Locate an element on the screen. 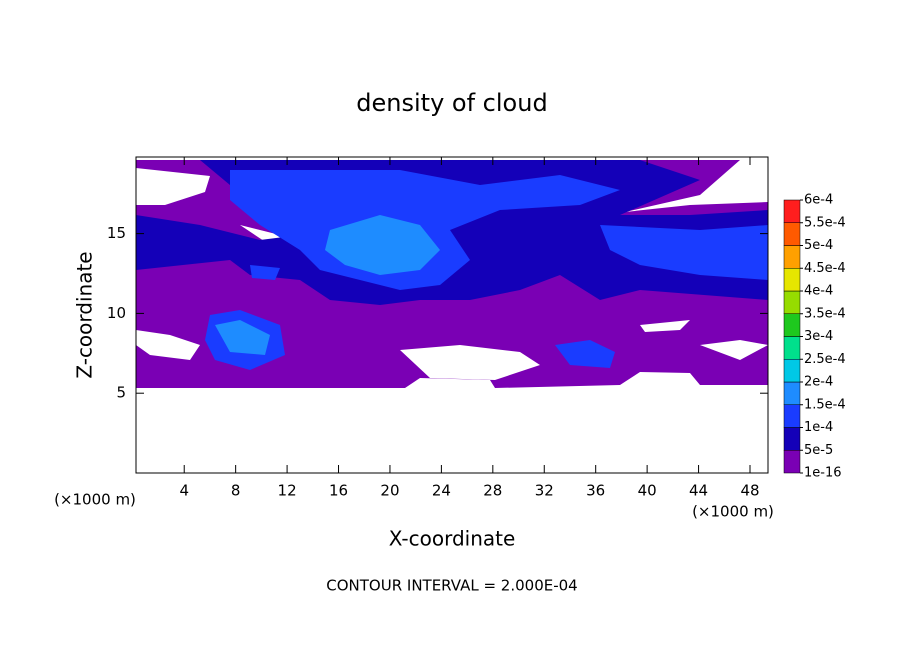 The width and height of the screenshot is (904, 654). colorbar-label: 6e-4 is located at coordinates (818, 200).